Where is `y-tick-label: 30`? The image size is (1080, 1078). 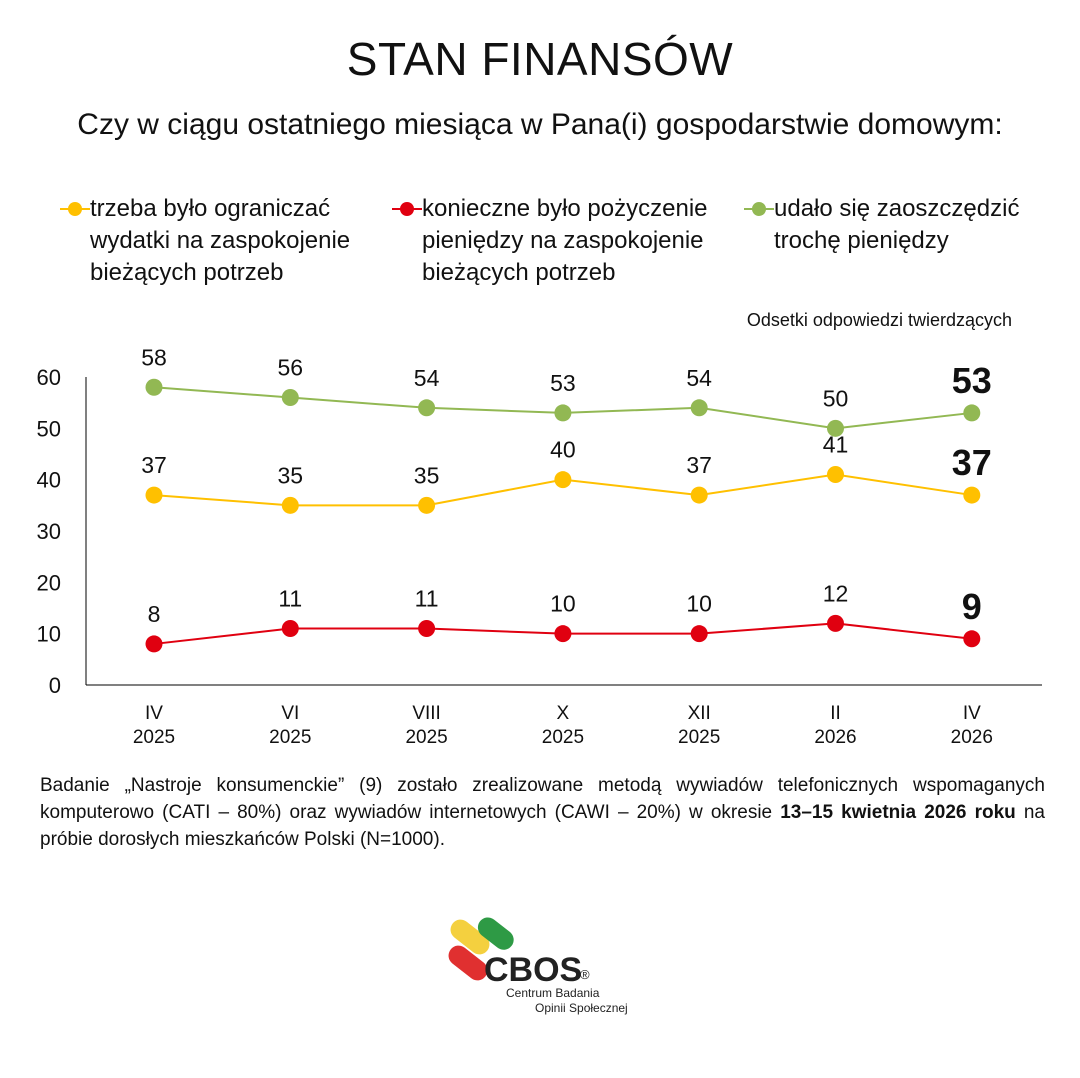 y-tick-label: 30 is located at coordinates (49, 531).